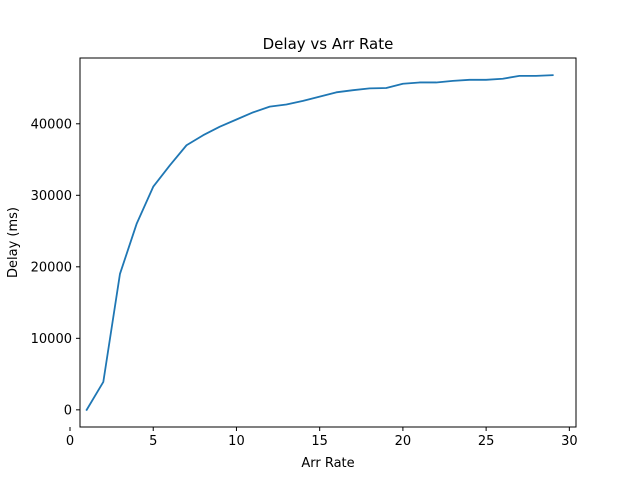 The height and width of the screenshot is (480, 640). I want to click on chart-title: Delay vs Arr Rate, so click(328, 44).